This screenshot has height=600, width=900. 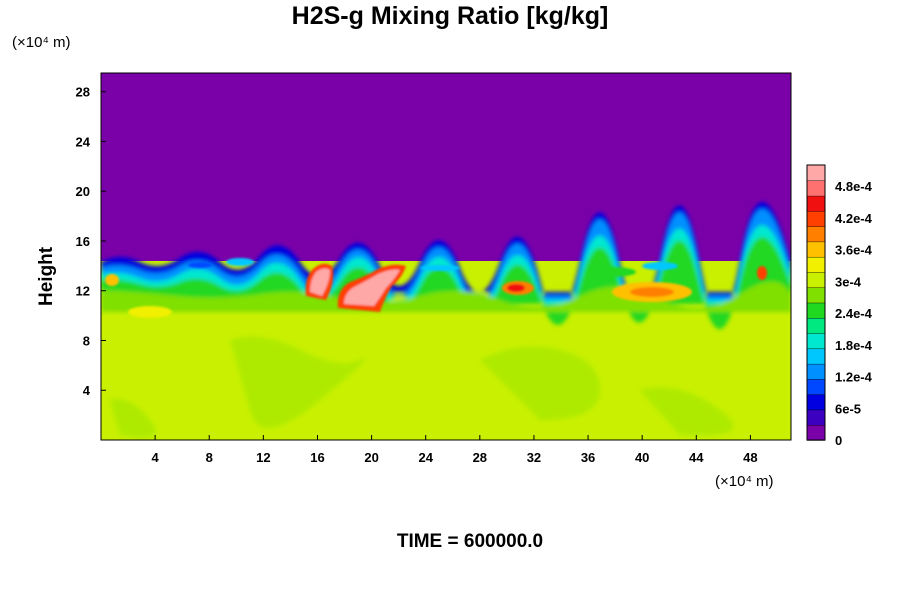 What do you see at coordinates (762, 273) in the screenshot?
I see `hot-spot-right` at bounding box center [762, 273].